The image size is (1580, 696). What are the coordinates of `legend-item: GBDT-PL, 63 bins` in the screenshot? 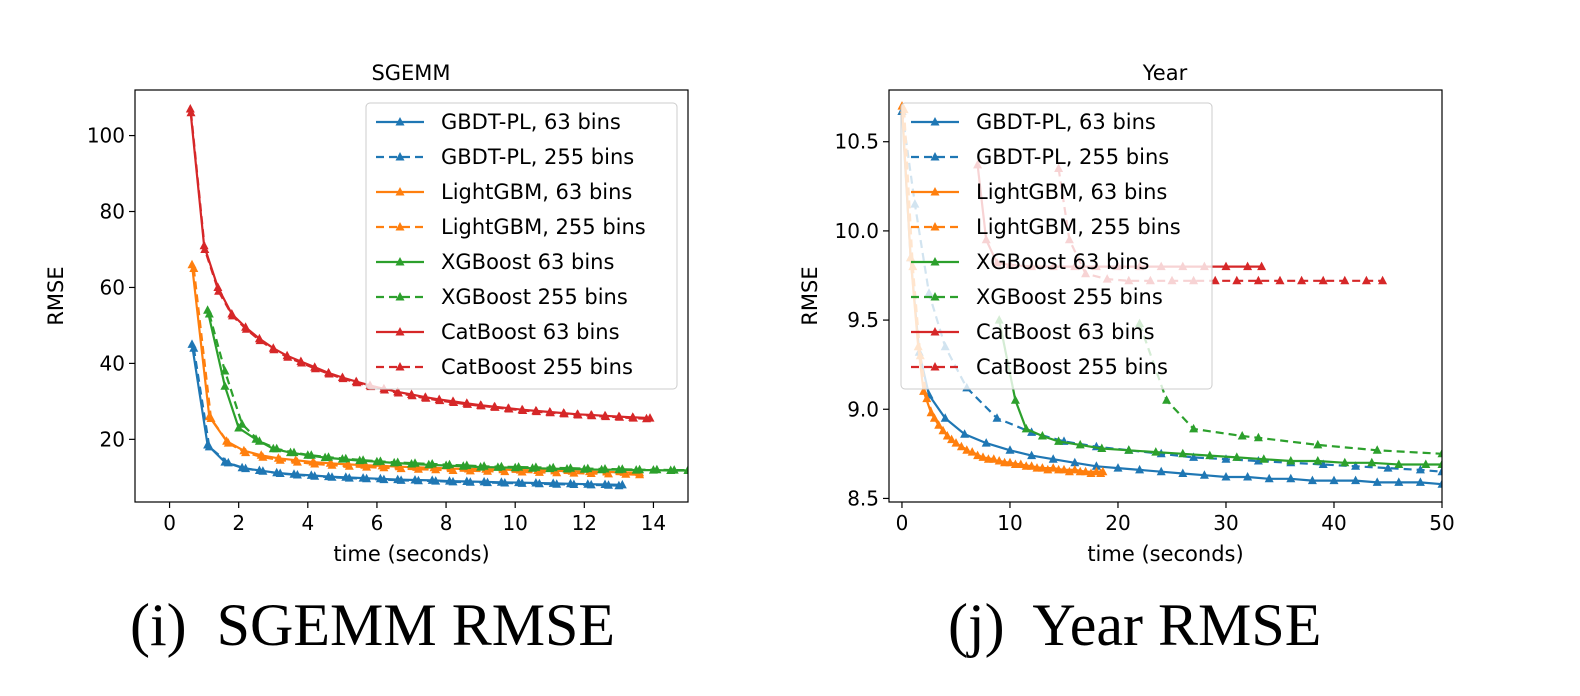 It's located at (498, 122).